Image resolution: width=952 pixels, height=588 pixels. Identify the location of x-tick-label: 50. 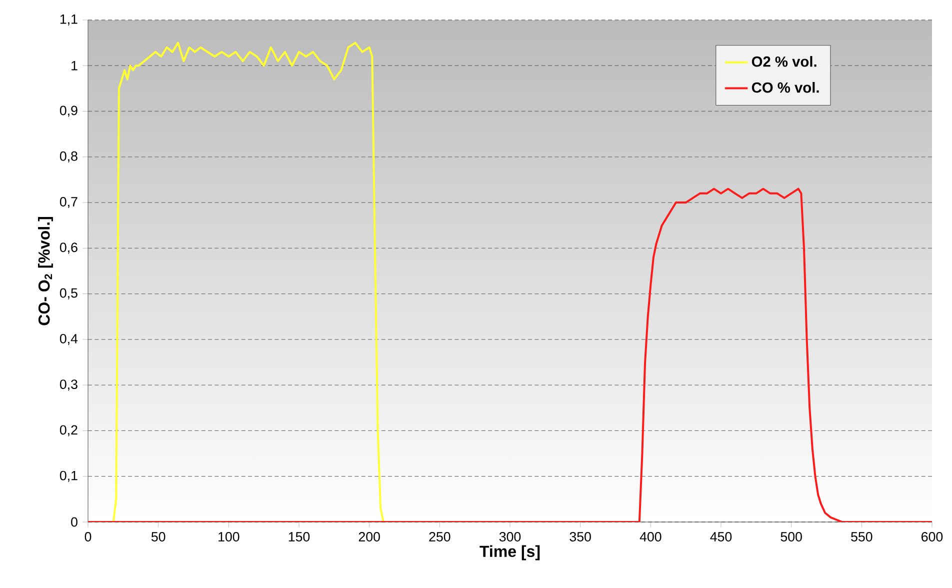
(158, 537).